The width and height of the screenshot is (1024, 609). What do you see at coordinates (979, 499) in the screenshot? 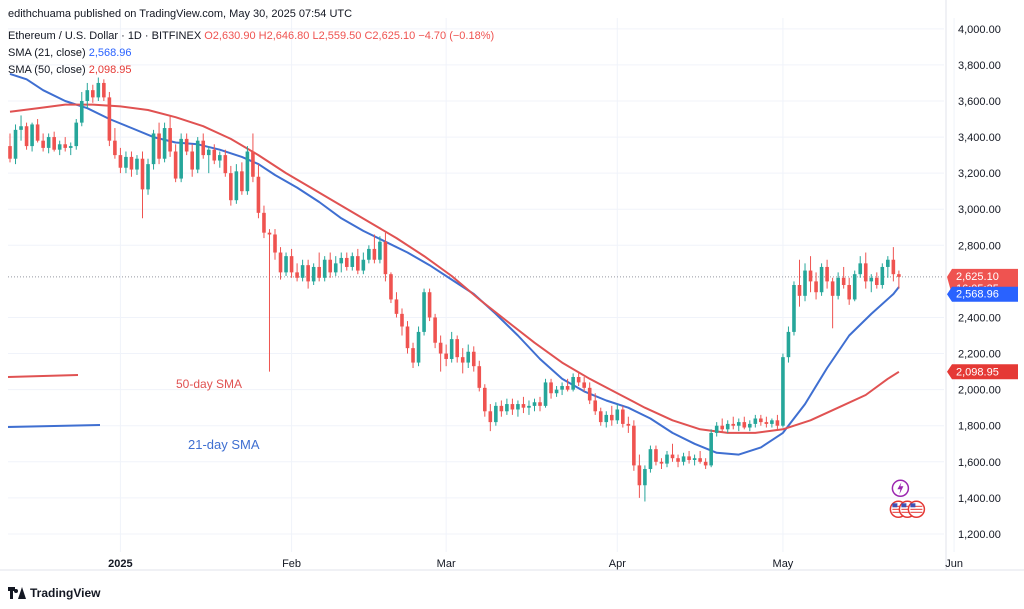
I see `price-tick-label: 1,400.00` at bounding box center [979, 499].